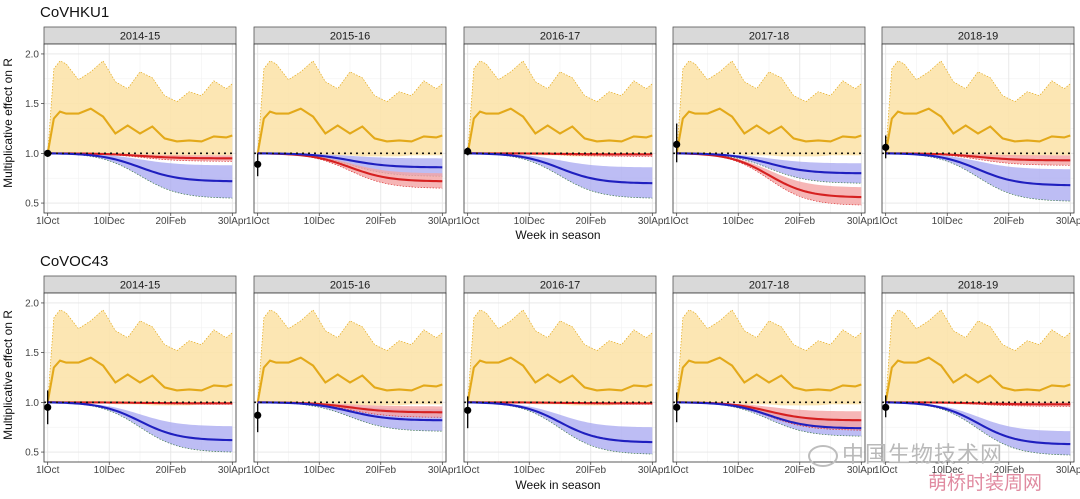  I want to click on watermark-main: 中国生物技术网, so click(905, 453).